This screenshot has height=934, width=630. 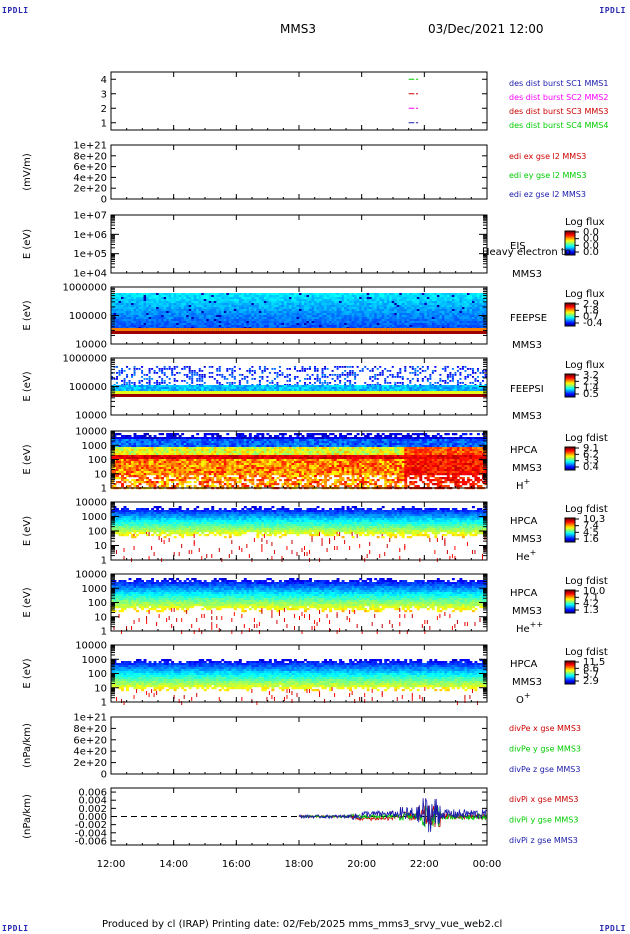 I want to click on panel-feepse-colorbar-label: -0.4, so click(x=593, y=323).